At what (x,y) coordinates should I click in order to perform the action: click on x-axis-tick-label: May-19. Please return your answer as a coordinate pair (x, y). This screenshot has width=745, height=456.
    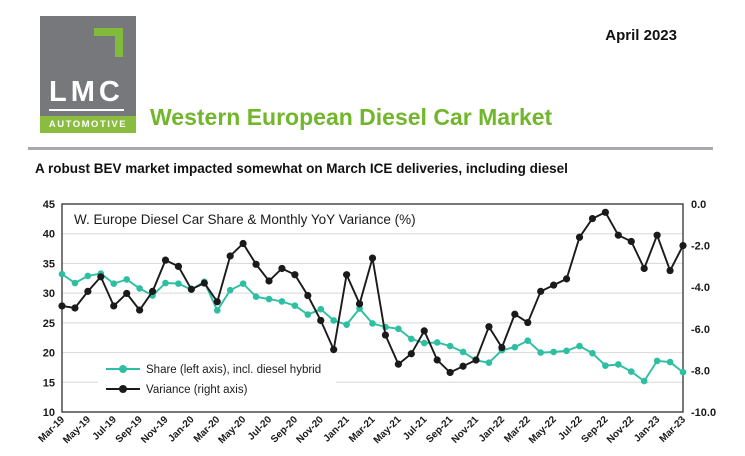
    Looking at the image, I should click on (77, 430).